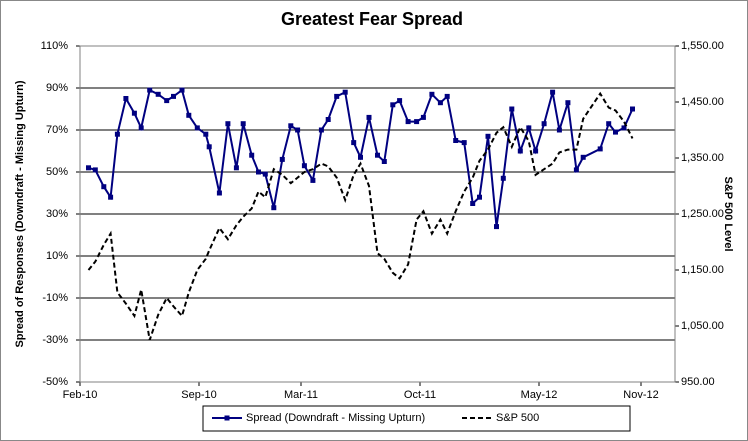 The image size is (748, 441). Describe the element at coordinates (57, 172) in the screenshot. I see `y-tick-label: 50%` at that location.